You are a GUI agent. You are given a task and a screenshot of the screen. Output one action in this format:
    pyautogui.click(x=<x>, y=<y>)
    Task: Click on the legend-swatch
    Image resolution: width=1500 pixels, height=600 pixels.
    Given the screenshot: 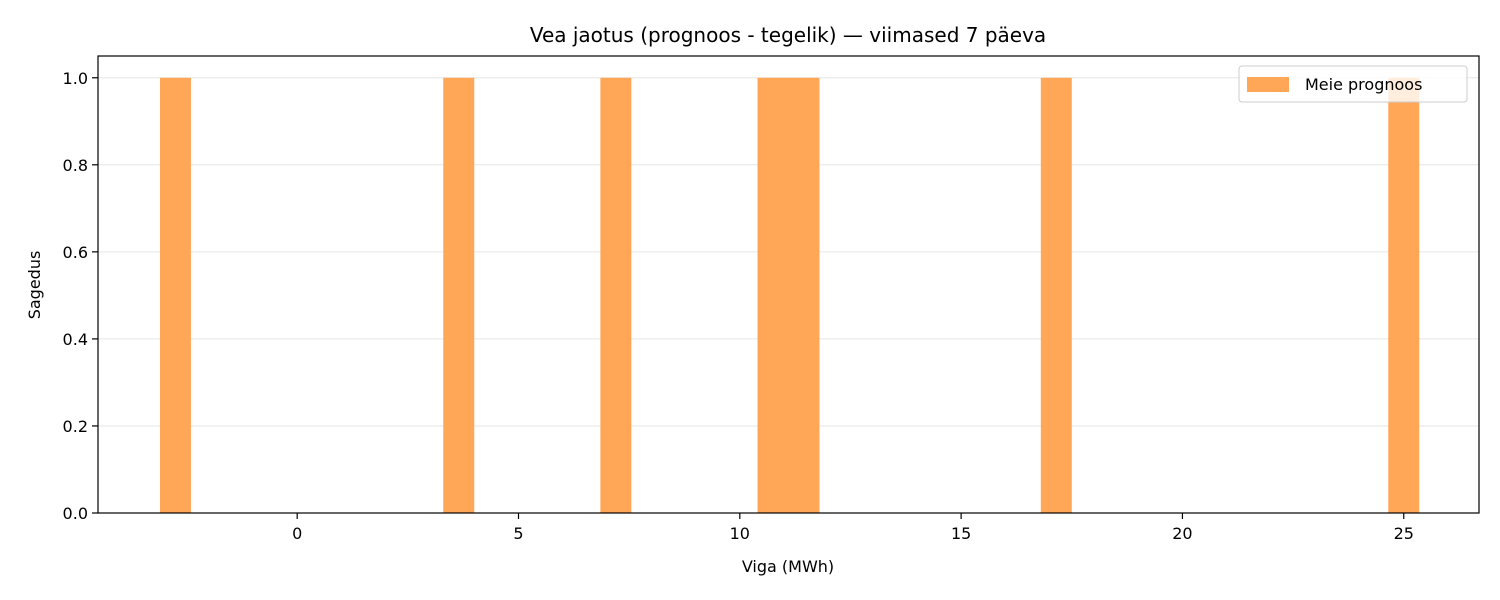 What is the action you would take?
    pyautogui.click(x=1268, y=84)
    